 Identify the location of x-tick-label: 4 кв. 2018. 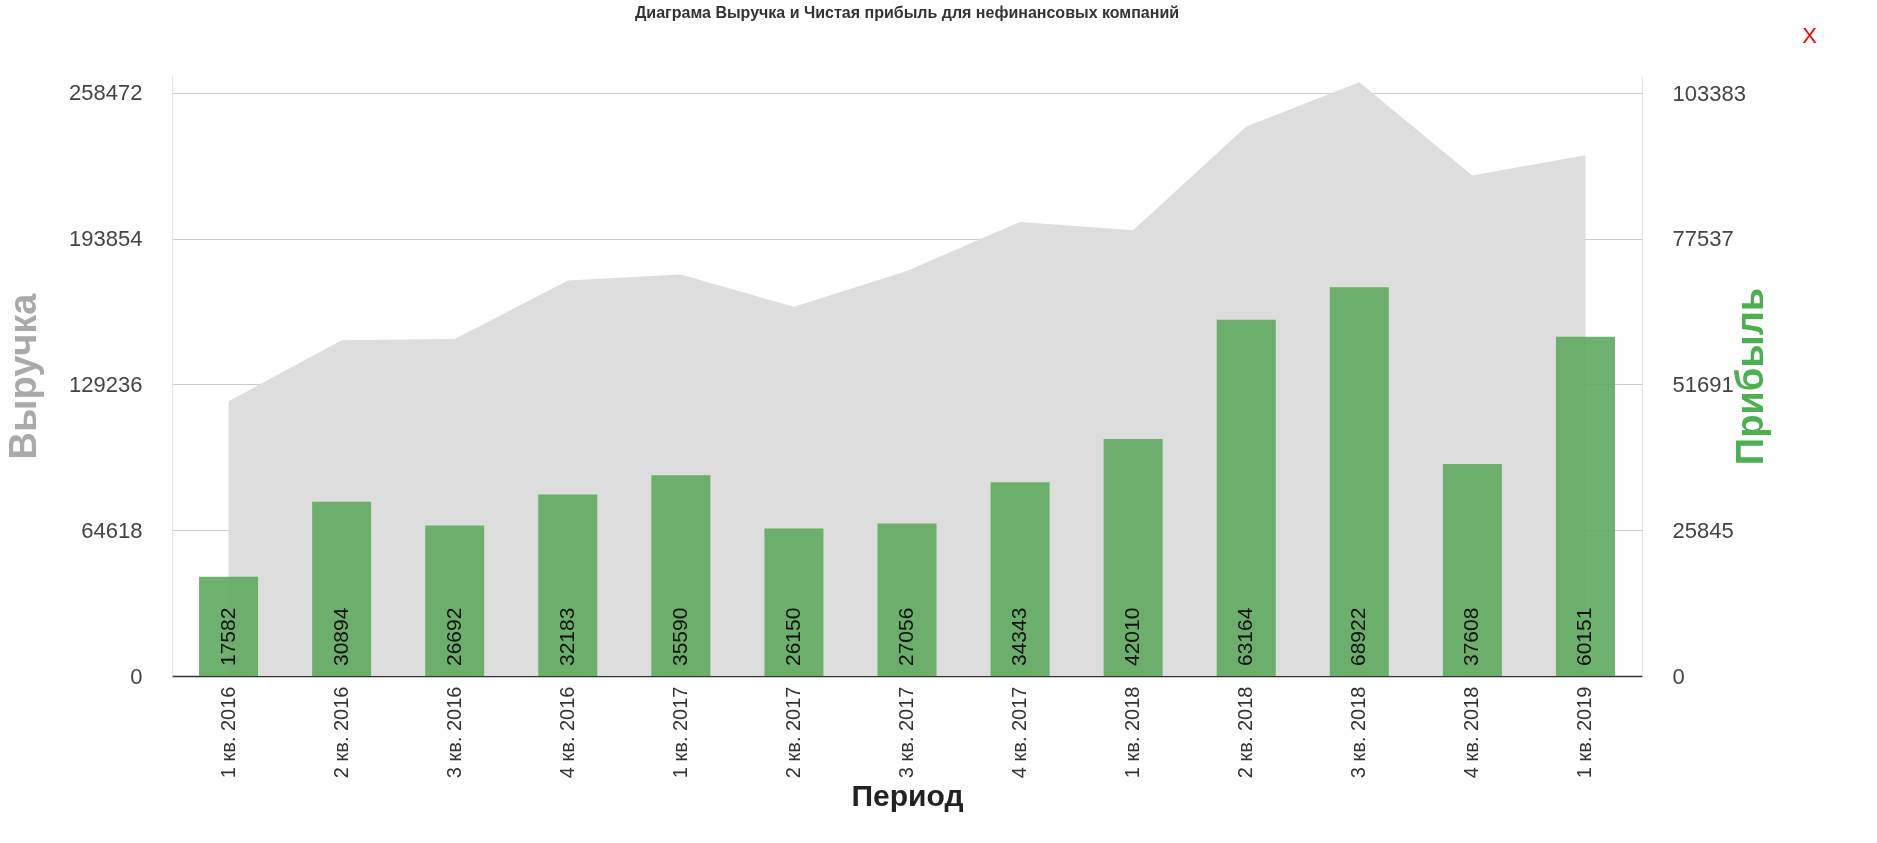
(1471, 732).